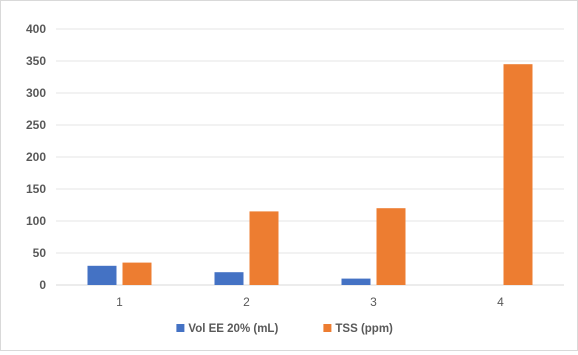  I want to click on legend: Vol EE 20% (mL) TSS (ppm), so click(284, 329).